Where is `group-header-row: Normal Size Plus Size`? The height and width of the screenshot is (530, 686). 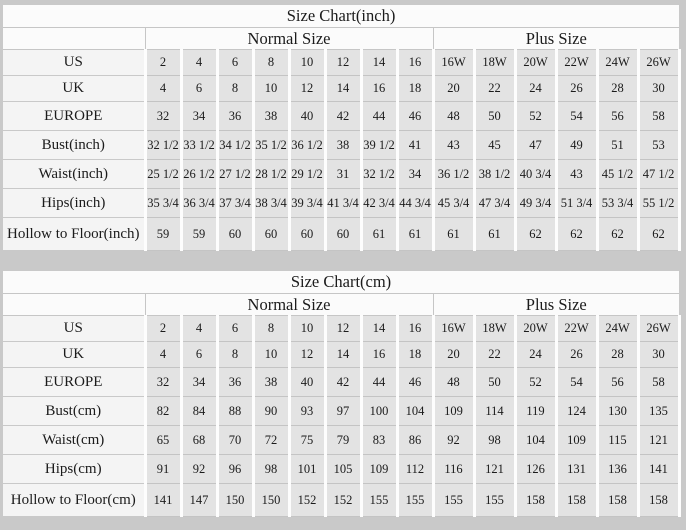
group-header-row: Normal Size Plus Size is located at coordinates (341, 38).